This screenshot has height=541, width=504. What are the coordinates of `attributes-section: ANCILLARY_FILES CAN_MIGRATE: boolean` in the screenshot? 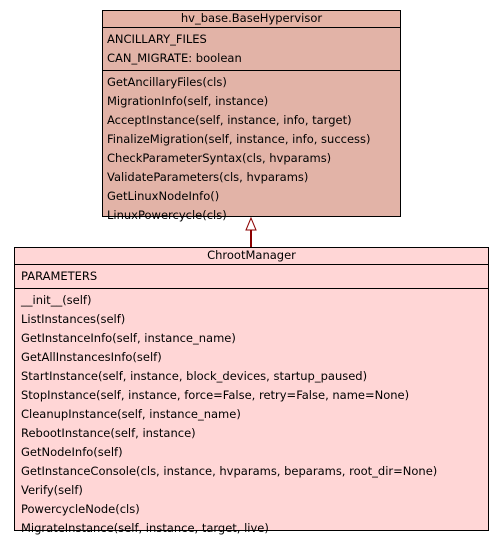 It's located at (251, 49).